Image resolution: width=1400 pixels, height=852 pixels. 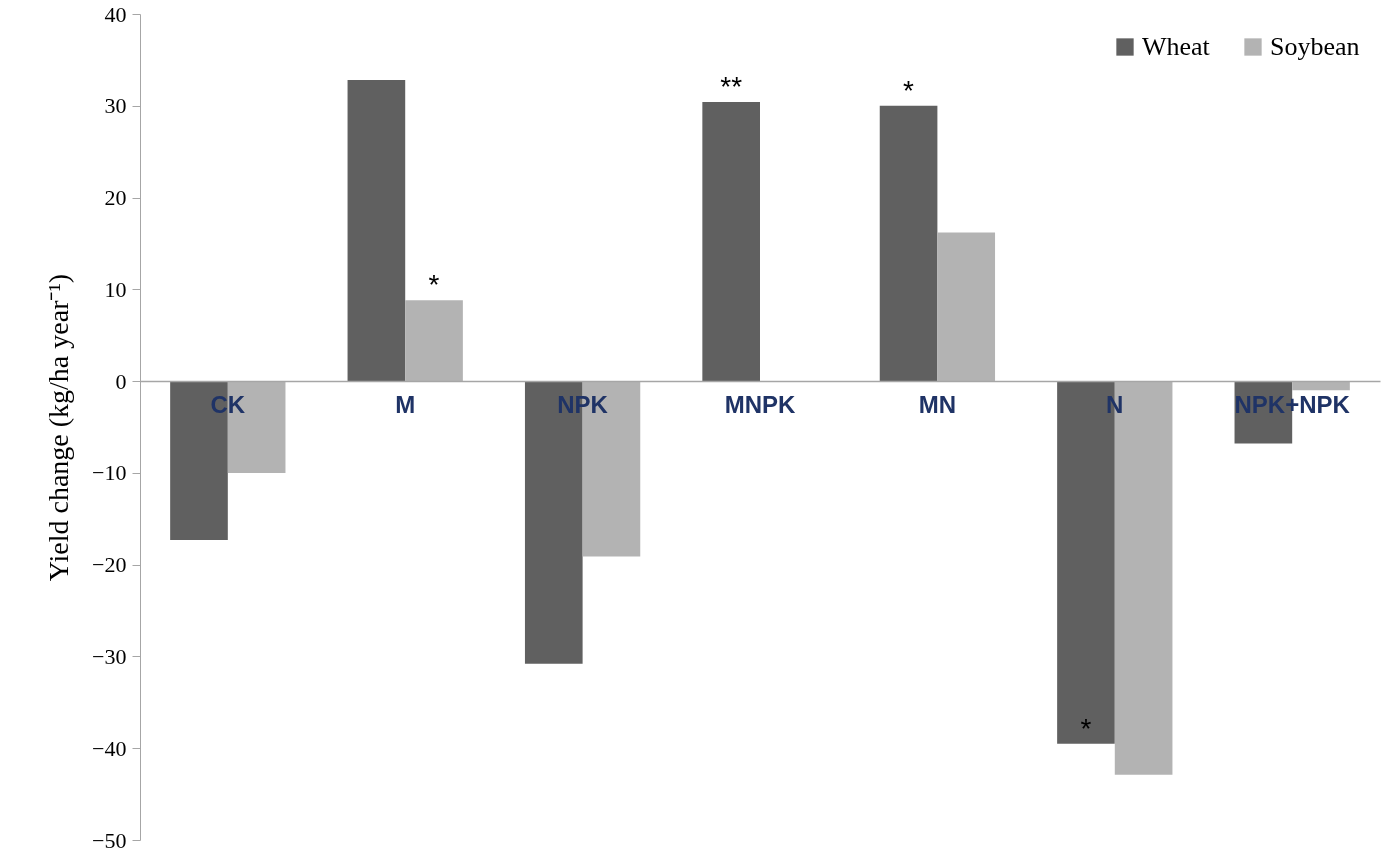 I want to click on y-tick-label: −50, so click(x=109, y=839).